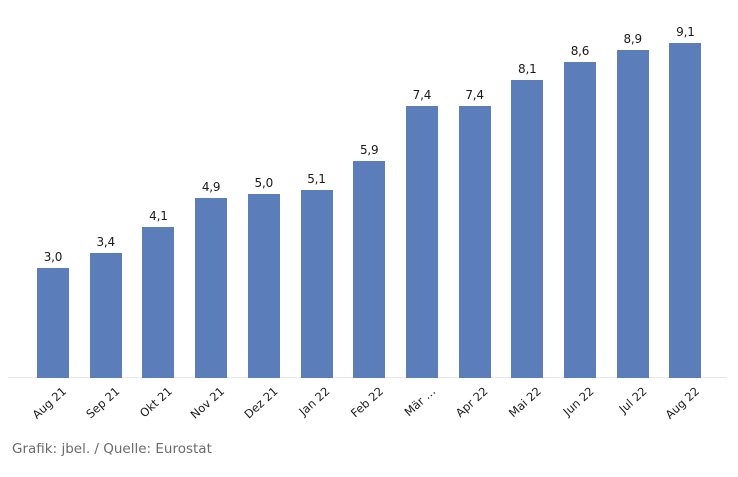 Image resolution: width=738 pixels, height=477 pixels. What do you see at coordinates (472, 402) in the screenshot?
I see `x-axis-label-text: Apr 22` at bounding box center [472, 402].